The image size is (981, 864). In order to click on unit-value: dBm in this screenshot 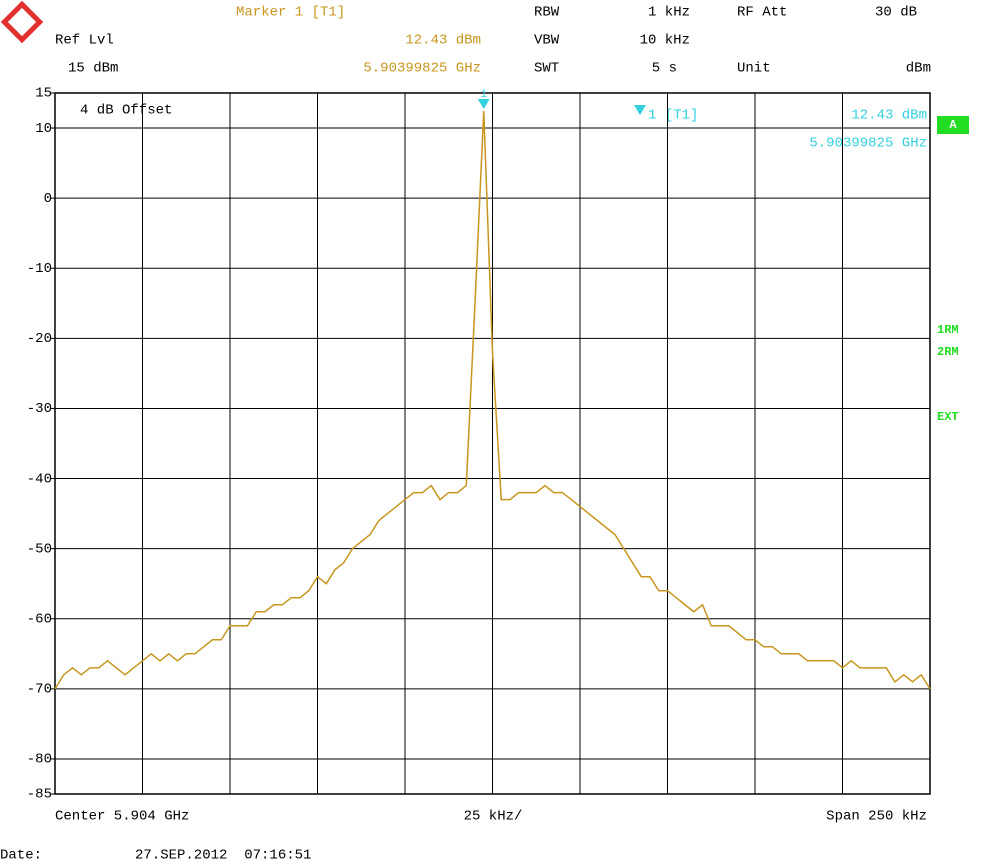, I will do `click(918, 69)`.